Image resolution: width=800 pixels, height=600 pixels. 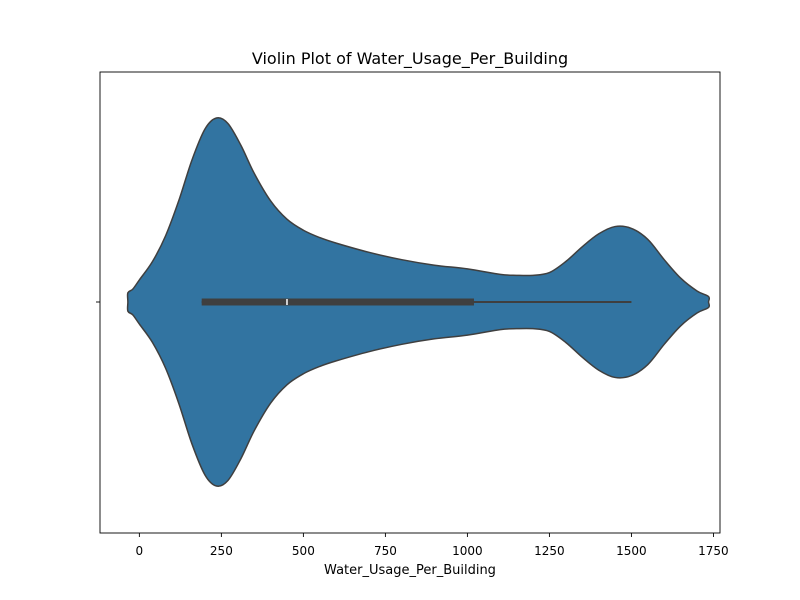 What do you see at coordinates (221, 551) in the screenshot?
I see `x-tick-label: 250` at bounding box center [221, 551].